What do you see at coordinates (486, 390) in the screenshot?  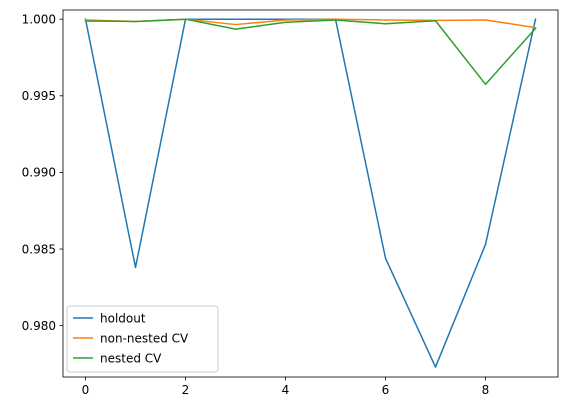 I see `x-tick-label: 8` at bounding box center [486, 390].